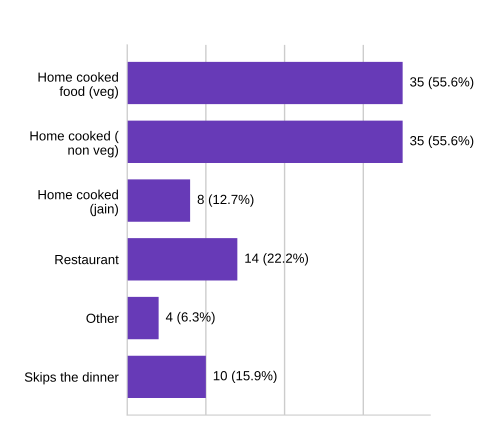 This screenshot has width=478, height=427. What do you see at coordinates (78, 203) in the screenshot?
I see `y-tick-label: Home cooked (jain)` at bounding box center [78, 203].